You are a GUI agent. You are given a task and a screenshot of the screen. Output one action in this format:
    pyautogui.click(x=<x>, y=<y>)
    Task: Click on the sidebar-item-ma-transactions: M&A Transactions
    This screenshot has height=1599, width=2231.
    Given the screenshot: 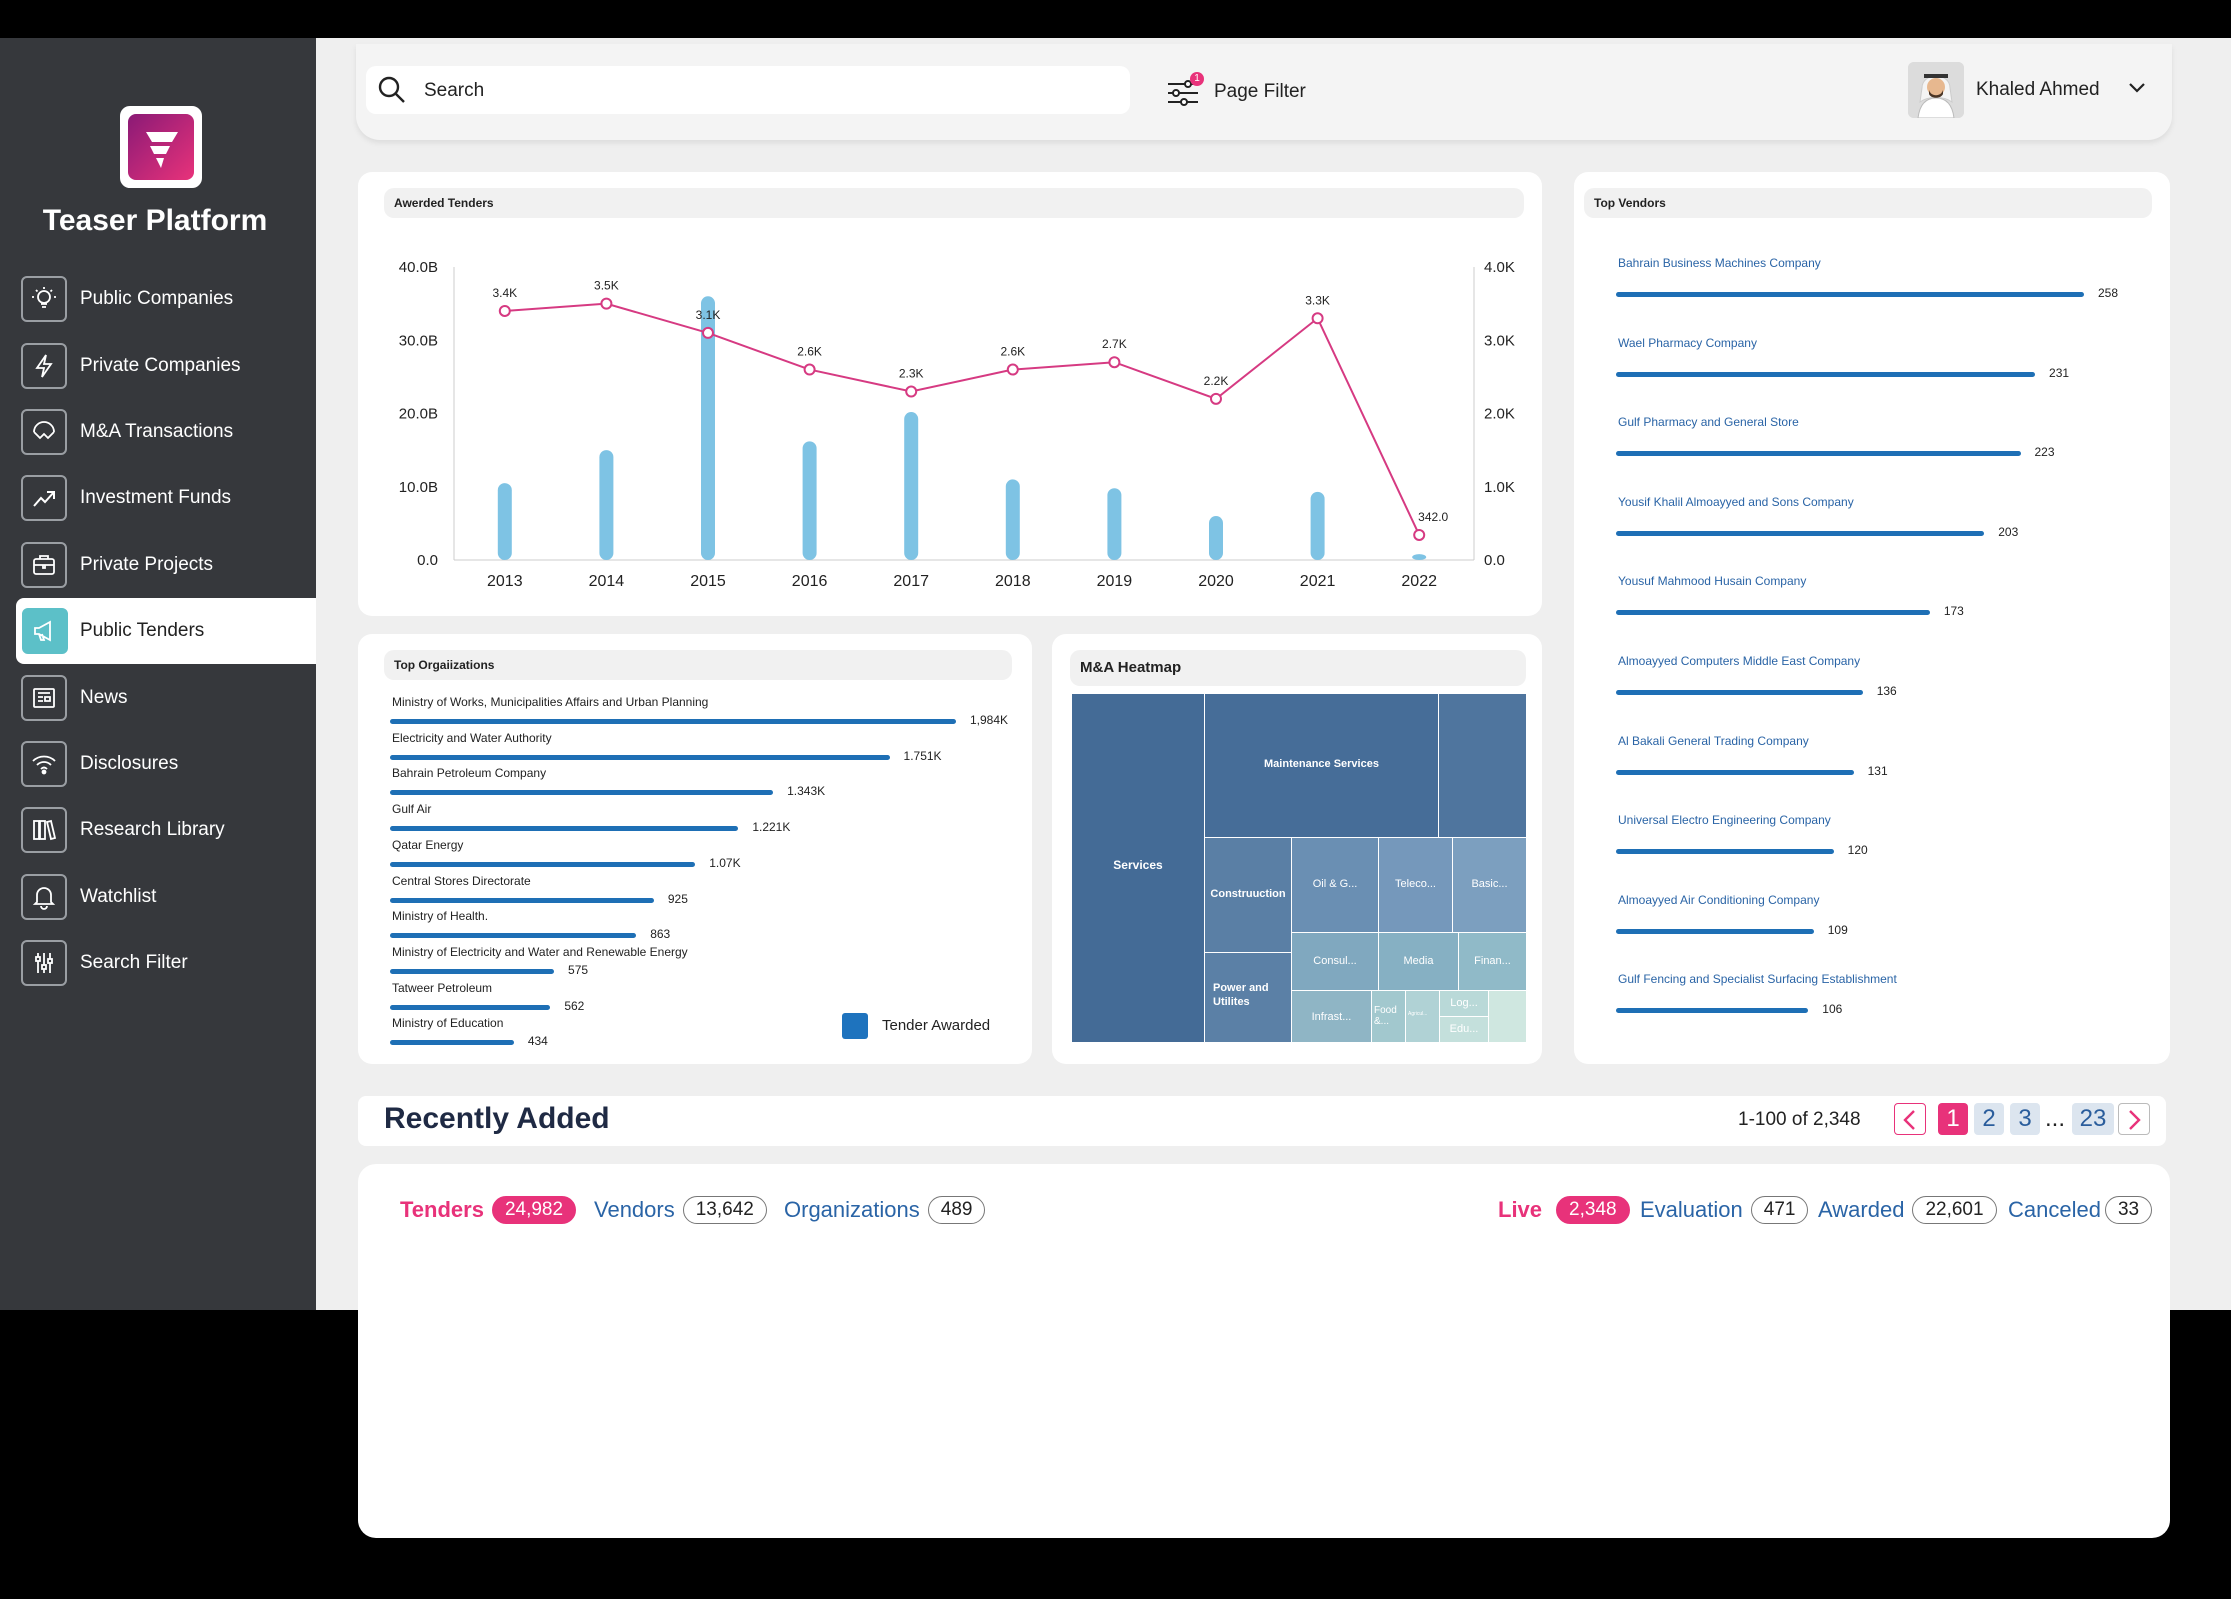 What is the action you would take?
    pyautogui.click(x=158, y=432)
    